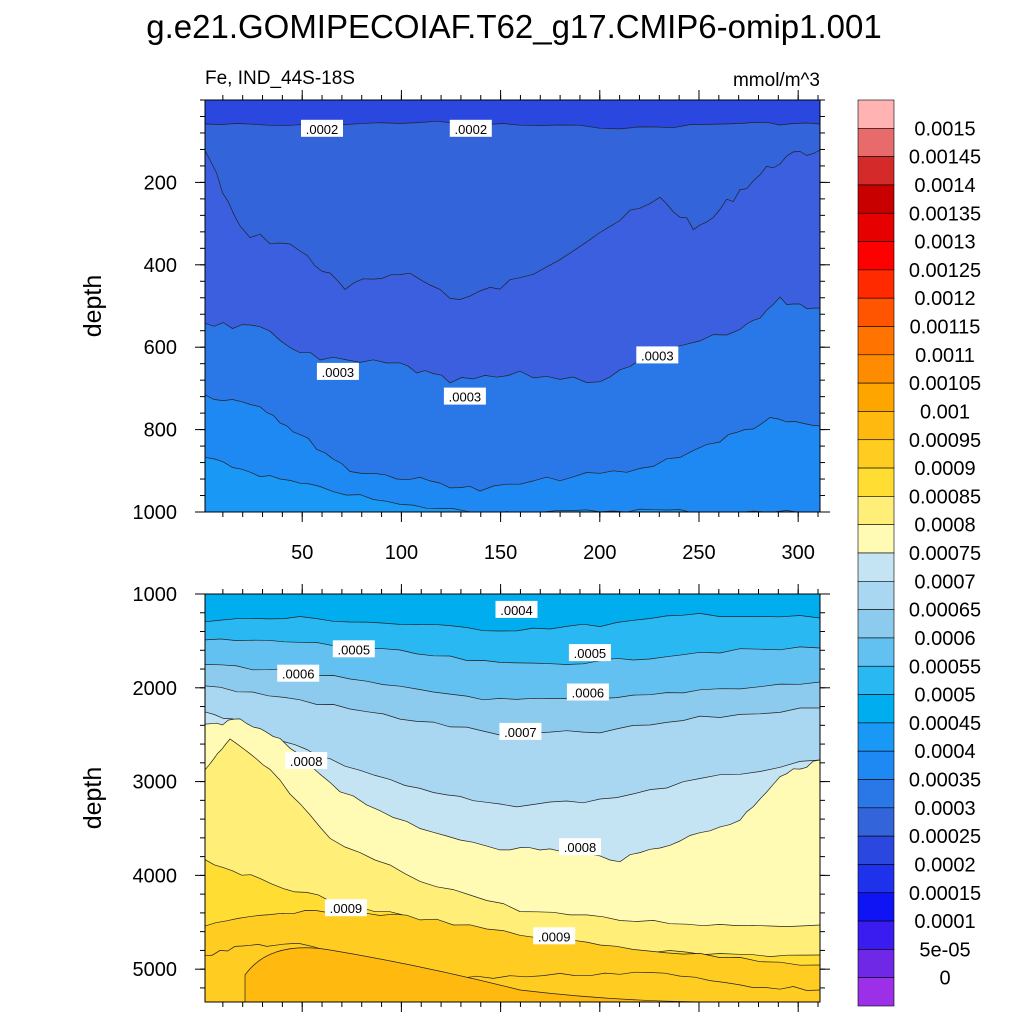 Image resolution: width=1024 pixels, height=1024 pixels. What do you see at coordinates (512, 651) in the screenshot?
I see `fill-band-lower-2-contour-line` at bounding box center [512, 651].